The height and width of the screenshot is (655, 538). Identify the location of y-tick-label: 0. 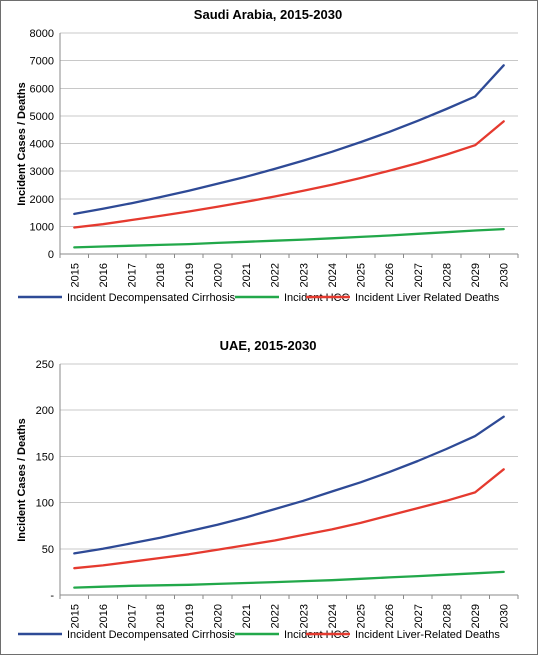
(51, 255).